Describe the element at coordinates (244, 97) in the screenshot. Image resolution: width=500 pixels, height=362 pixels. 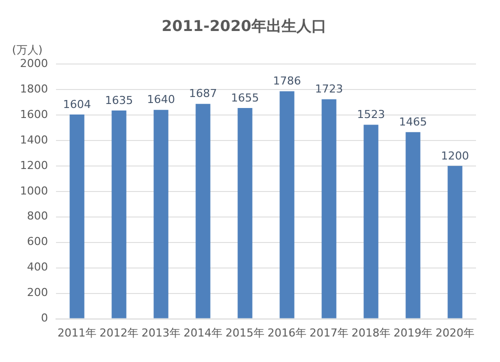
I see `data-label: 1655` at that location.